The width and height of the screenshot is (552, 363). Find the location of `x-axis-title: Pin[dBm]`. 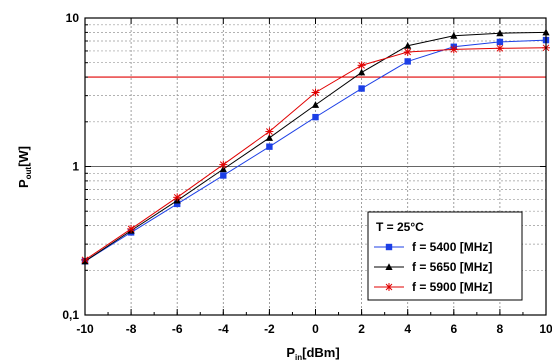

x-axis-title: Pin[dBm] is located at coordinates (312, 353).